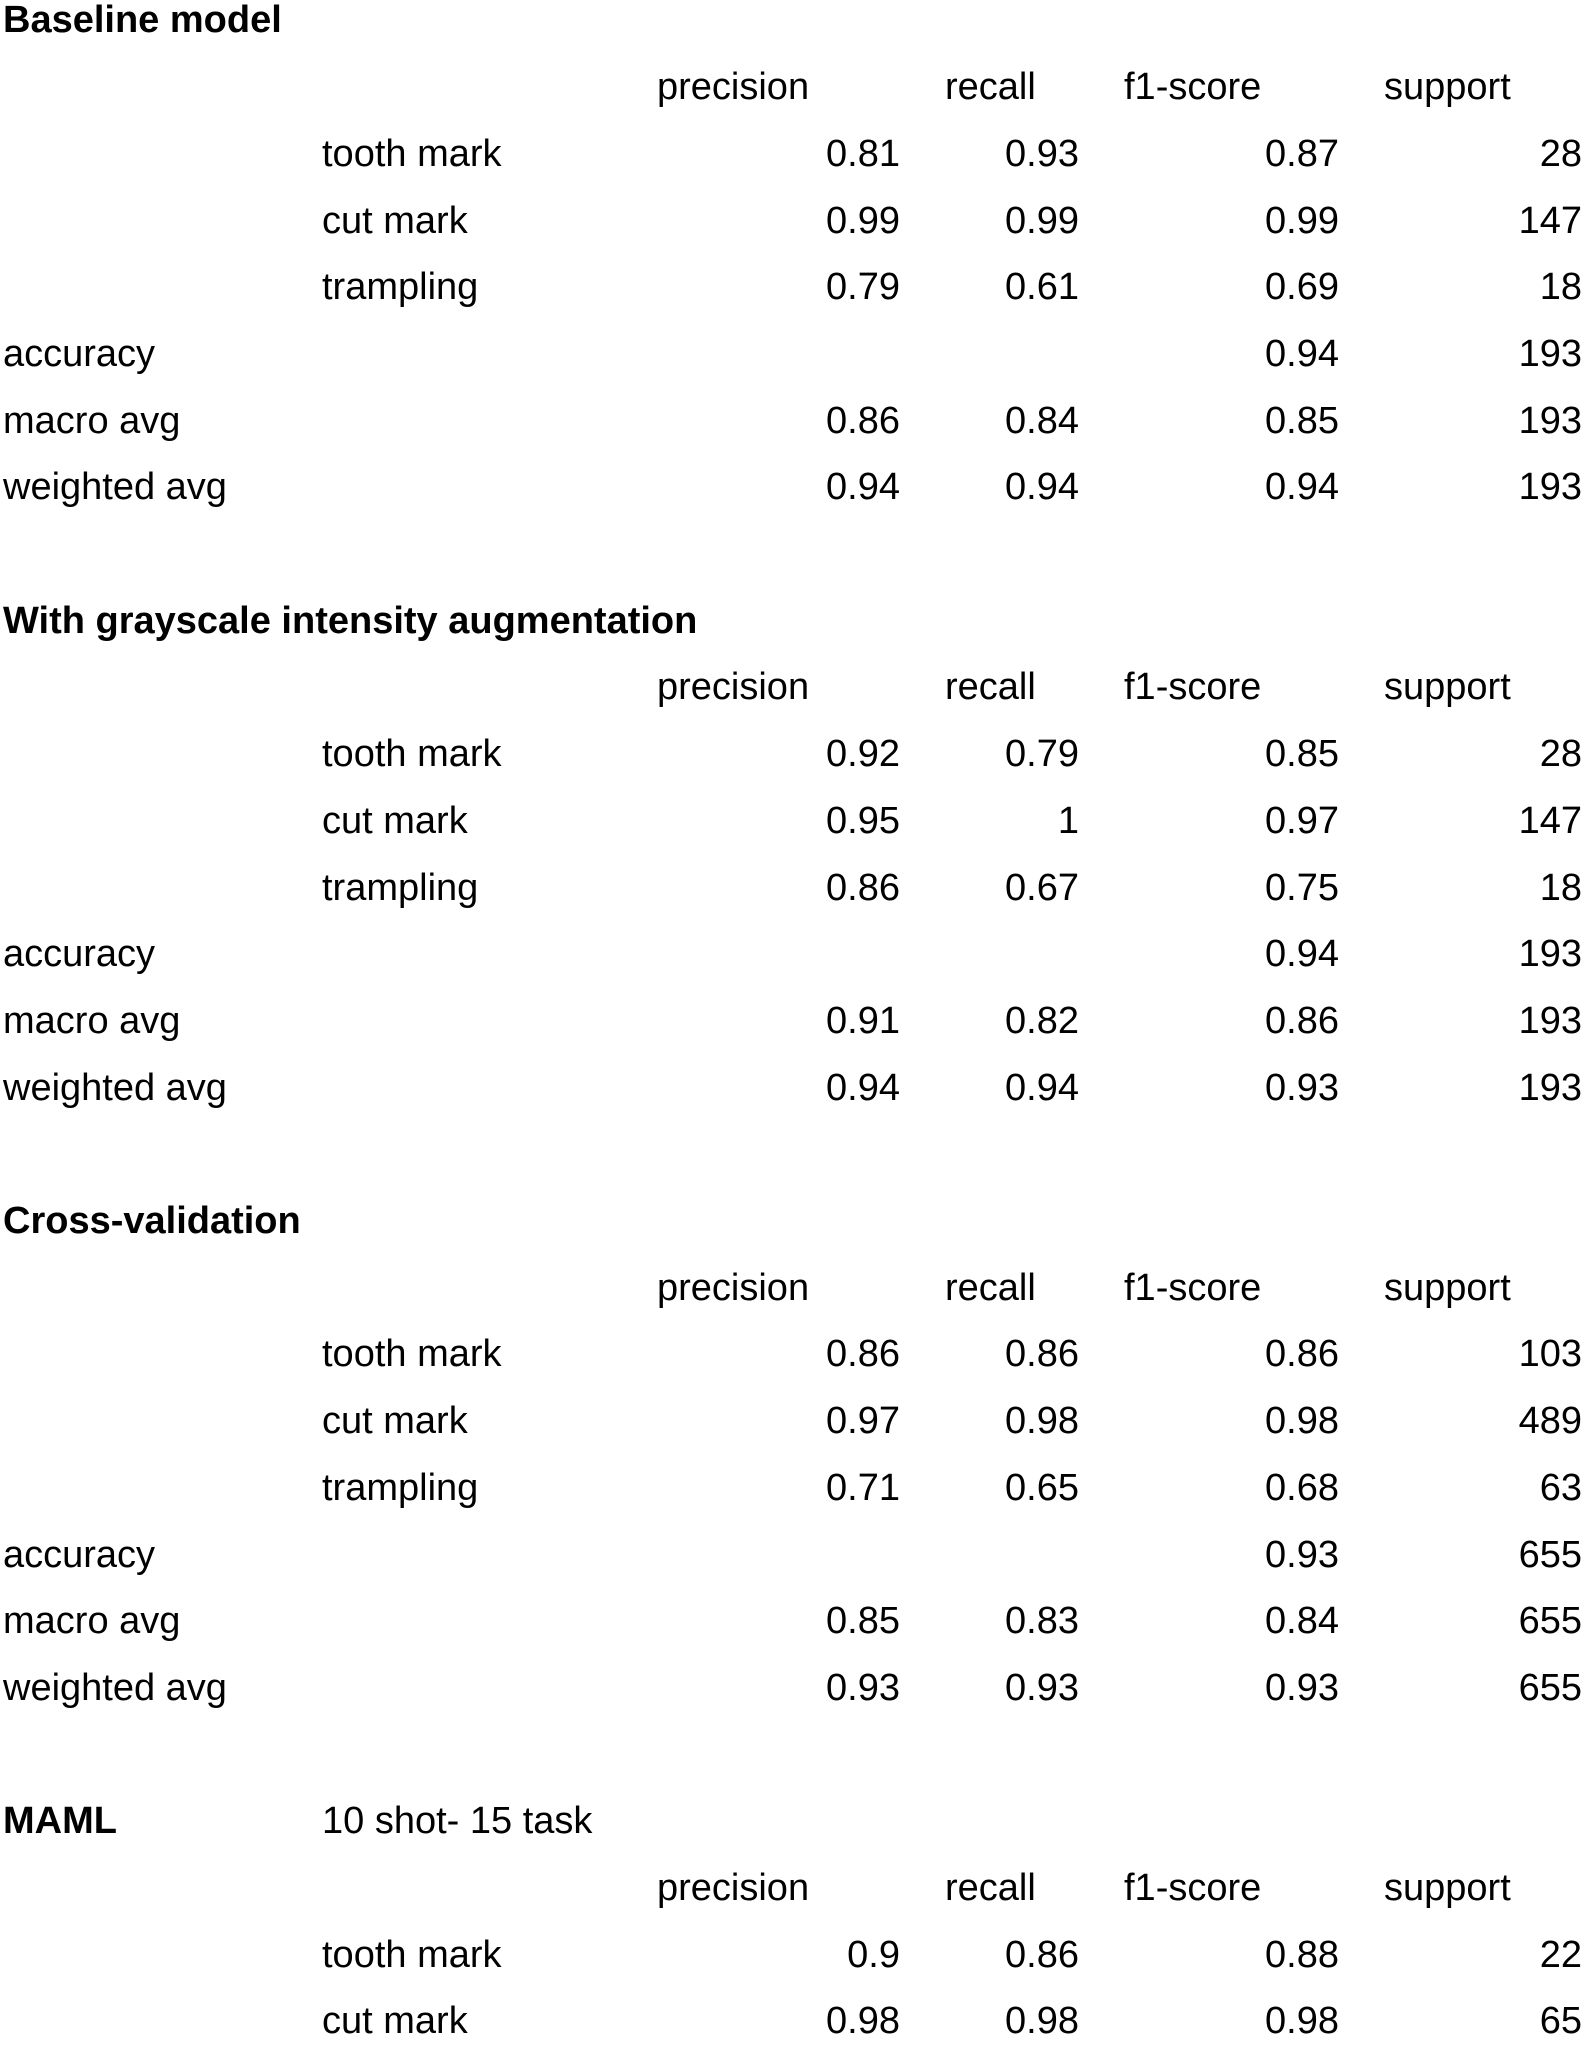  Describe the element at coordinates (1042, 887) in the screenshot. I see `metric-value: 0.67` at that location.